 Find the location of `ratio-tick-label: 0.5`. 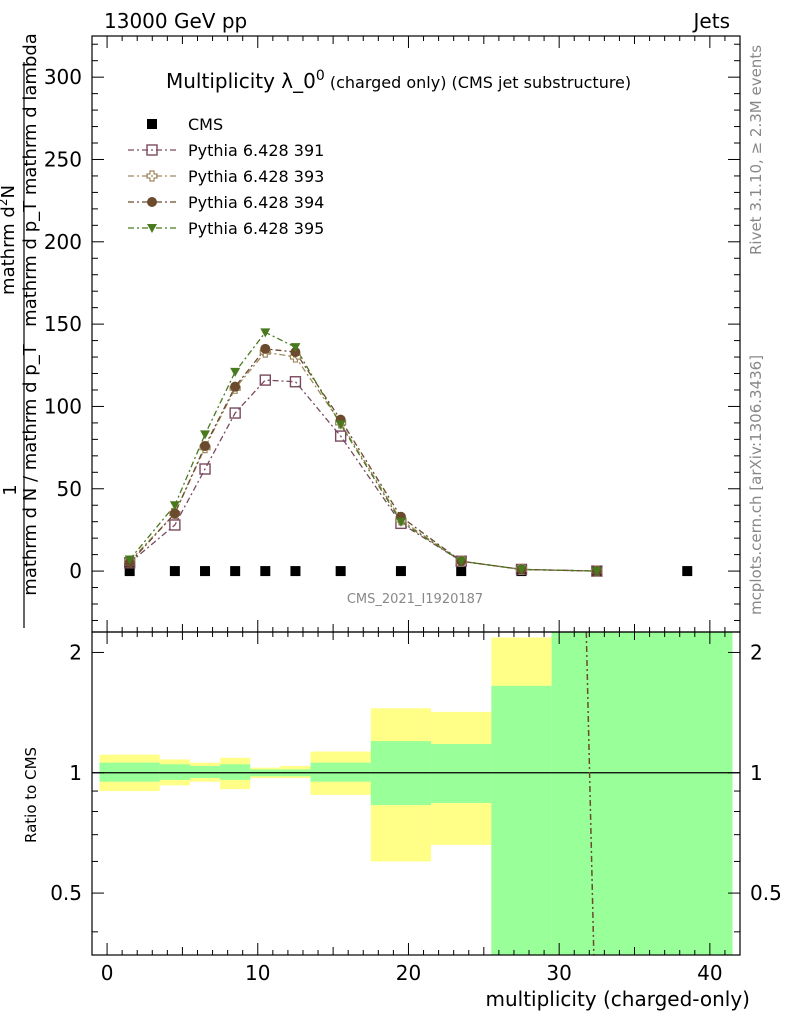

ratio-tick-label: 0.5 is located at coordinates (66, 893).